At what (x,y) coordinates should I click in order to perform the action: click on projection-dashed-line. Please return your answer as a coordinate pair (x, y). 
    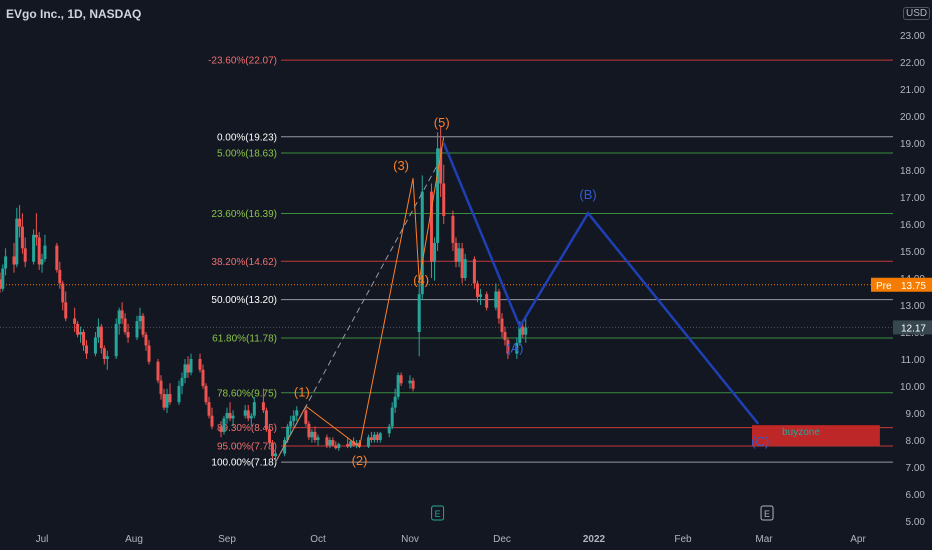
    Looking at the image, I should click on (357, 313).